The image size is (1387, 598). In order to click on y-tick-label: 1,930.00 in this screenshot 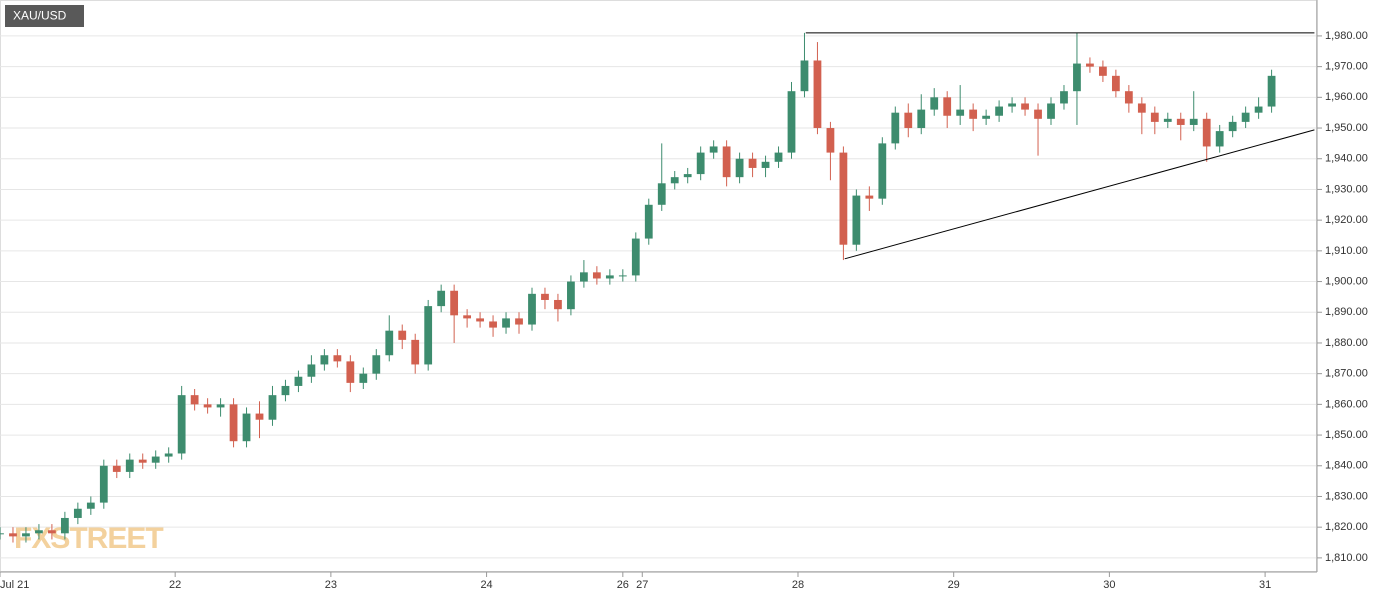, I will do `click(1346, 189)`.